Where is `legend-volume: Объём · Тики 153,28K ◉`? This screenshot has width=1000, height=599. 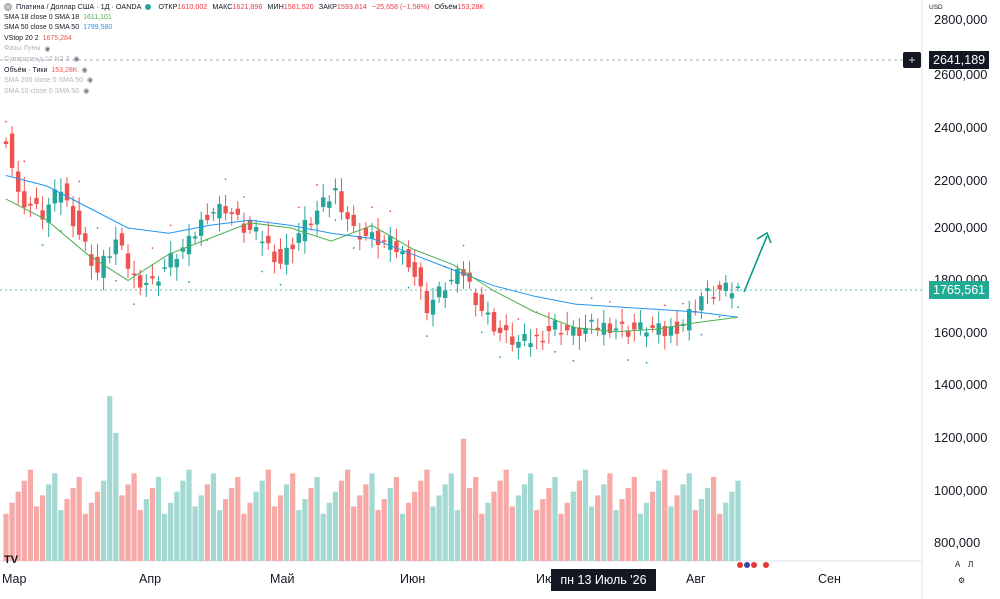 legend-volume: Объём · Тики 153,28K ◉ is located at coordinates (46, 70).